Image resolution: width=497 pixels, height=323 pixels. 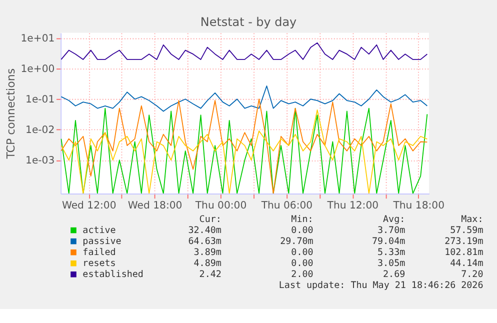 What do you see at coordinates (302, 220) in the screenshot?
I see `text: Min:` at bounding box center [302, 220].